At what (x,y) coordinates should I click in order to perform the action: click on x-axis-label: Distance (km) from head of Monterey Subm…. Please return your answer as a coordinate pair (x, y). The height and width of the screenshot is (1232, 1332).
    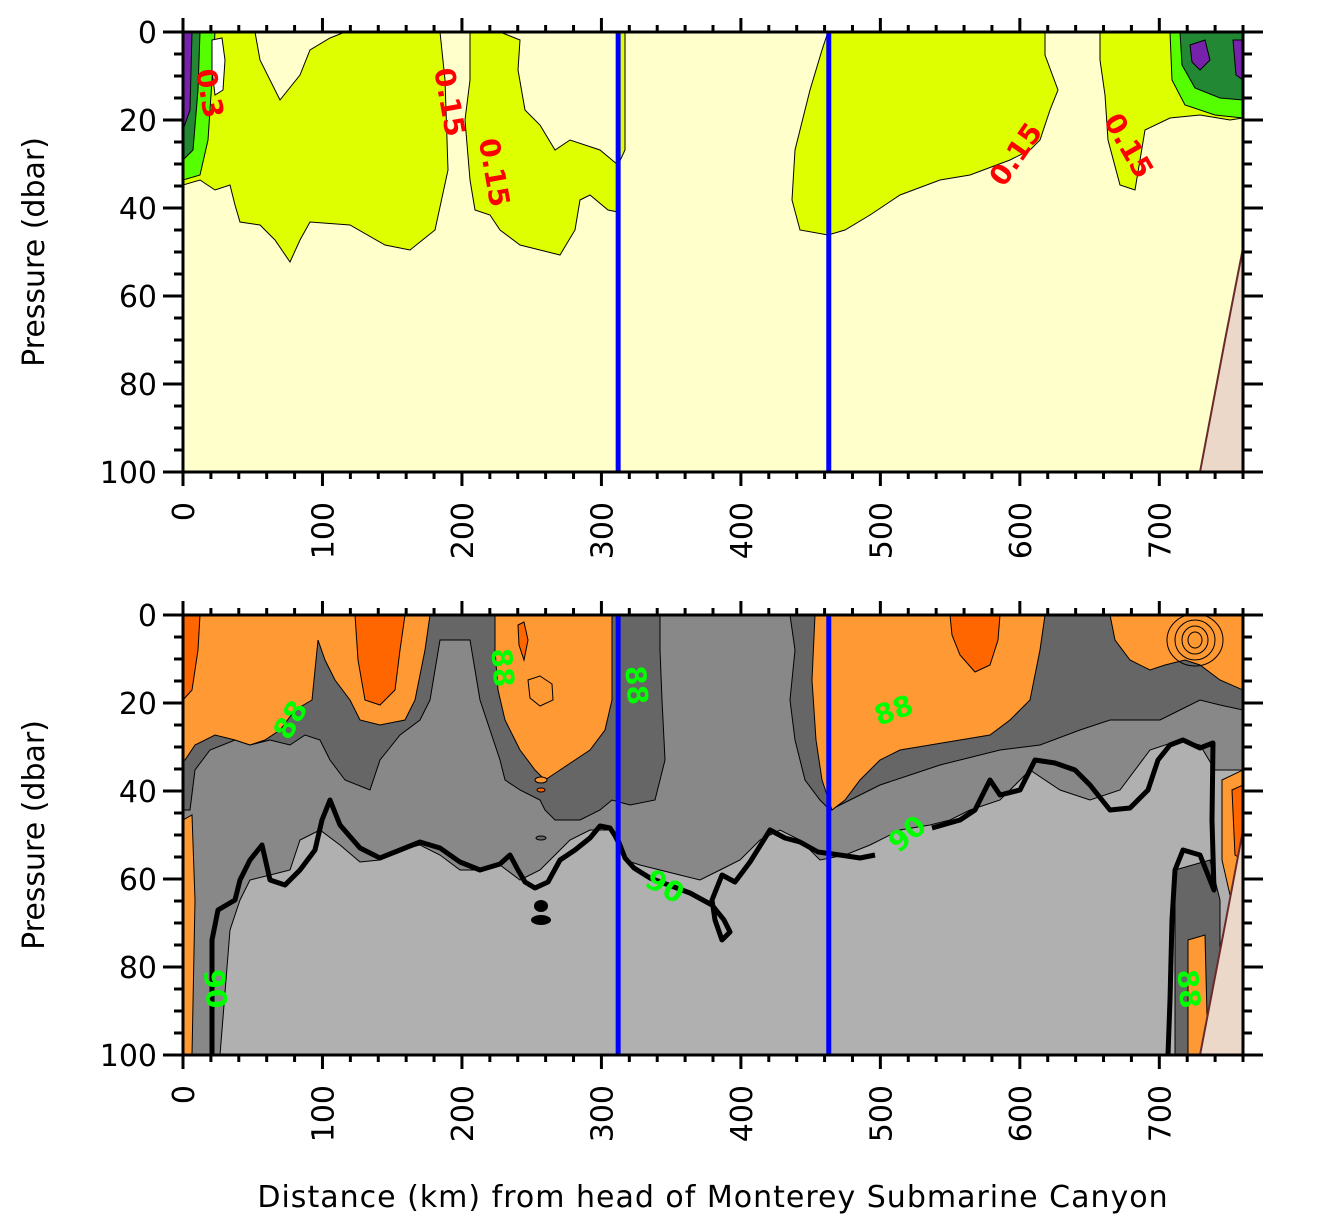
    Looking at the image, I should click on (712, 1197).